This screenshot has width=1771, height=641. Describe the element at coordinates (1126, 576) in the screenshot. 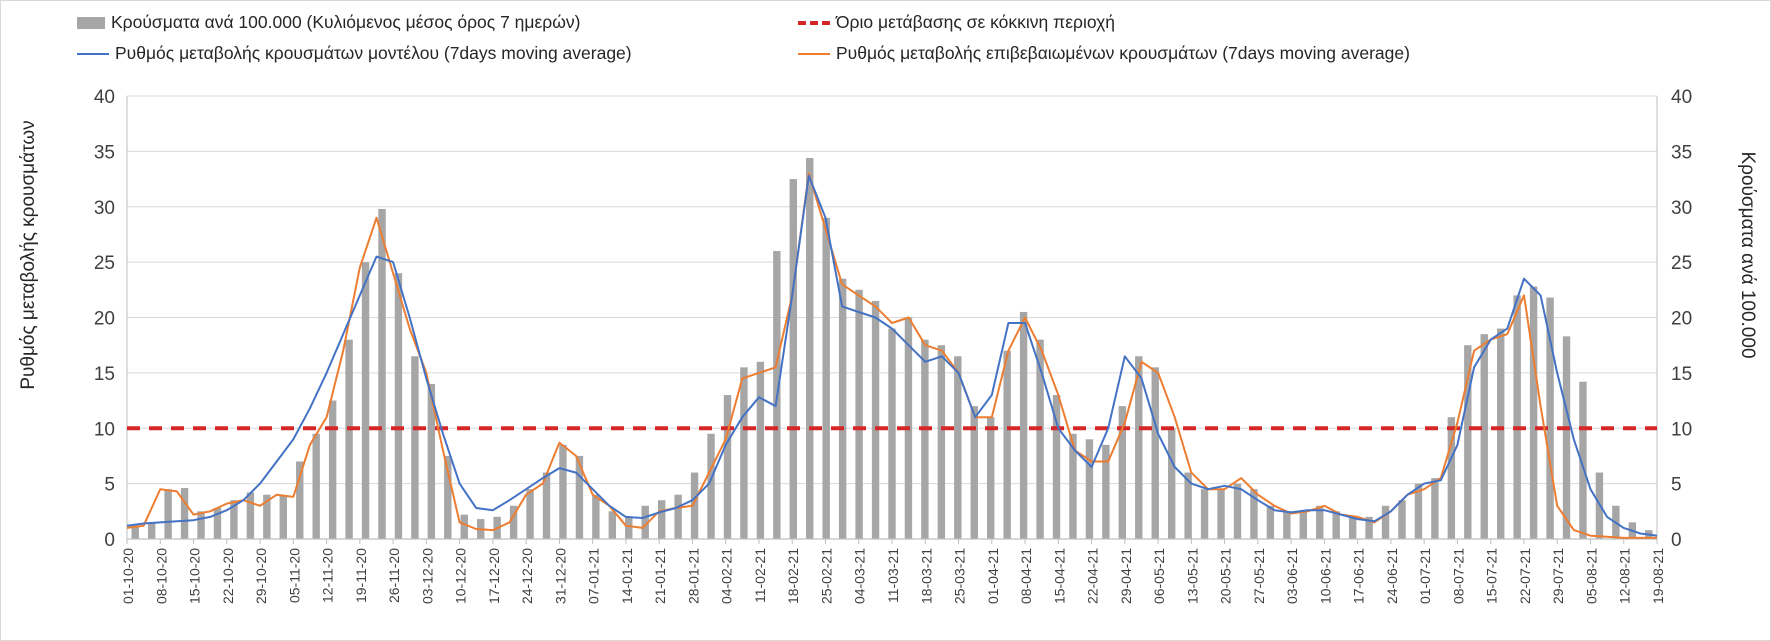

I see `x-tick-label: 29-04-21` at that location.